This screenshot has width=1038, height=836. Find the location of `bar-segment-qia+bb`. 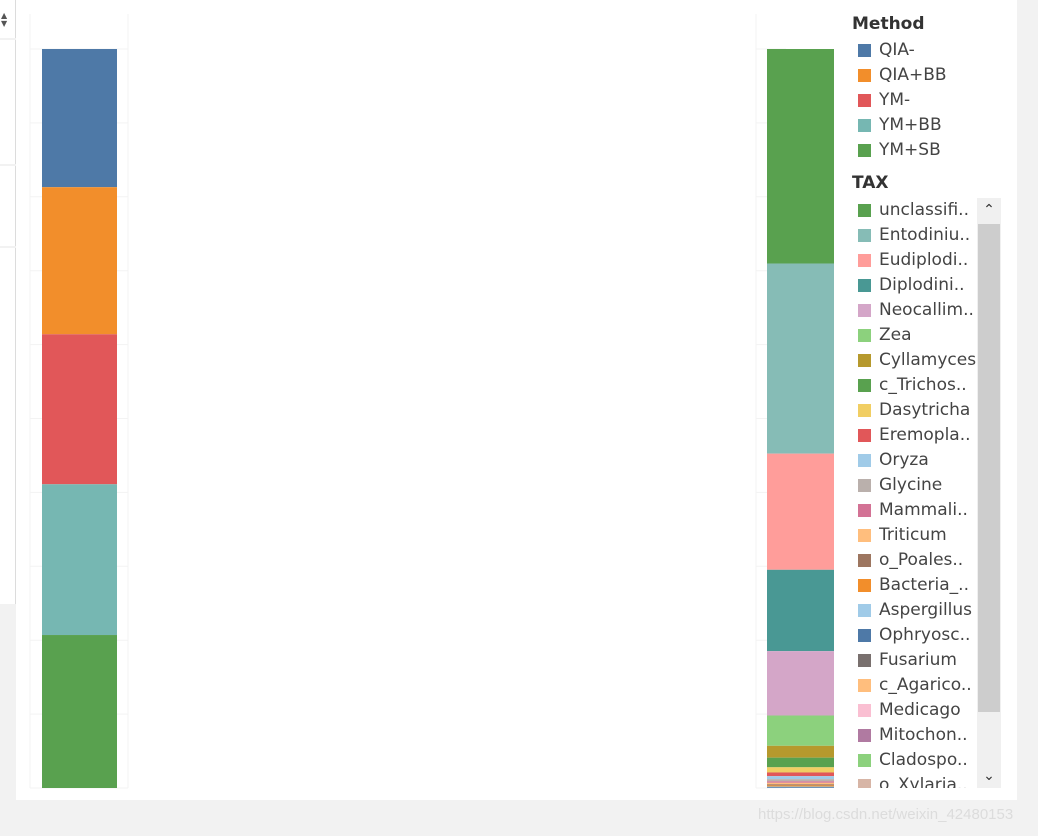

bar-segment-qia+bb is located at coordinates (79, 261).